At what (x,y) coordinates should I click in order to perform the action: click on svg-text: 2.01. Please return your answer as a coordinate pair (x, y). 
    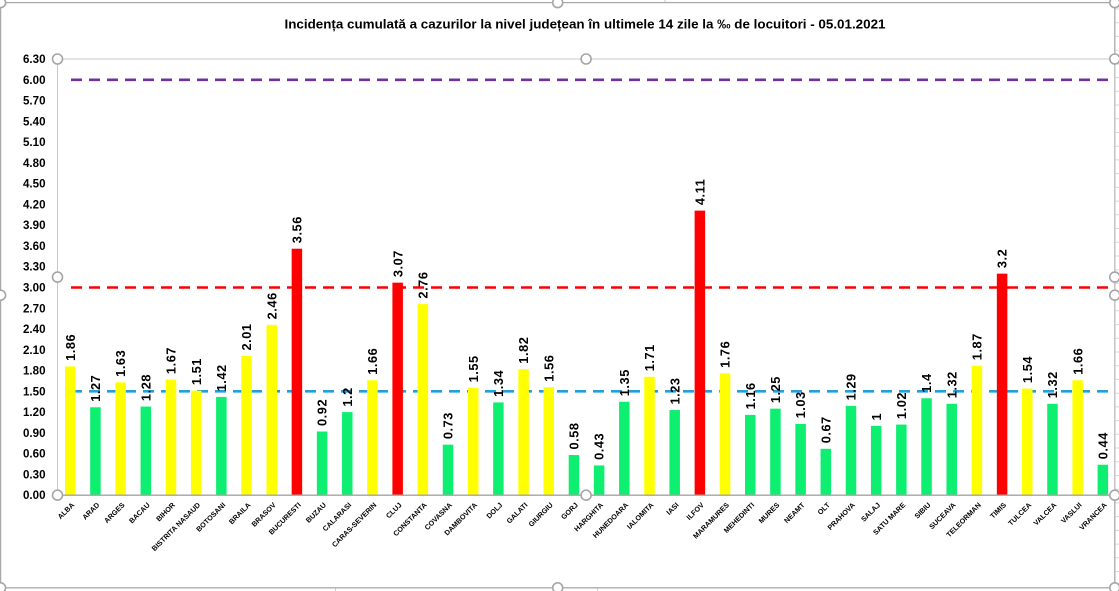
    Looking at the image, I should click on (246, 336).